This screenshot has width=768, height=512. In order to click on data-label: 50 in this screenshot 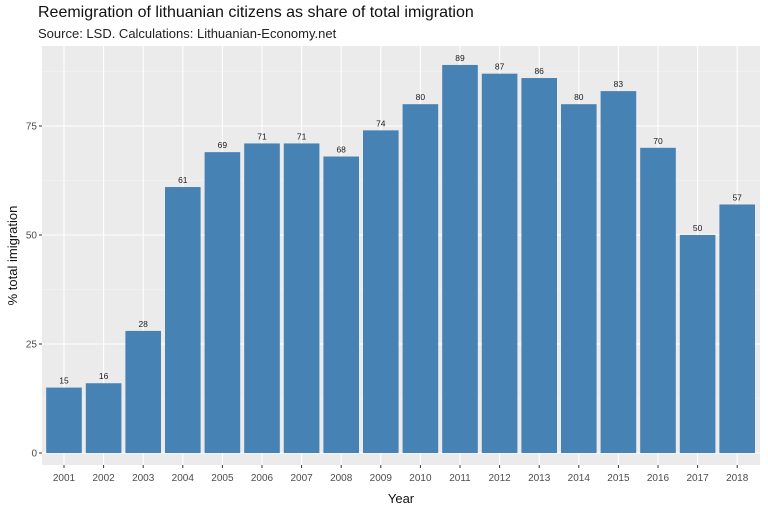, I will do `click(698, 228)`.